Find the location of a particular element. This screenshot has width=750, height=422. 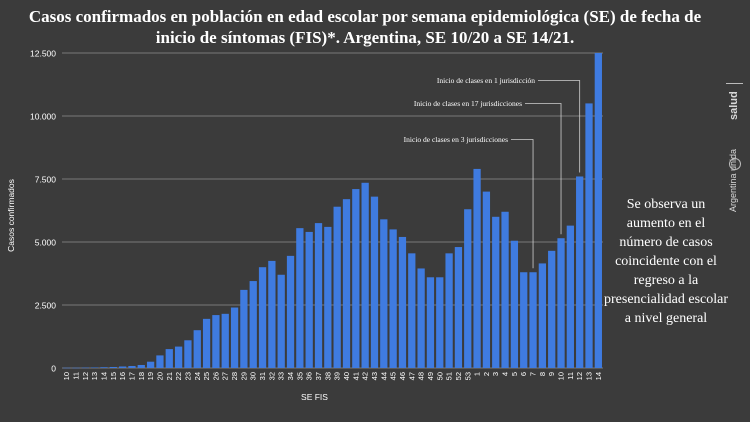

x-tick-label: 42 is located at coordinates (365, 376).